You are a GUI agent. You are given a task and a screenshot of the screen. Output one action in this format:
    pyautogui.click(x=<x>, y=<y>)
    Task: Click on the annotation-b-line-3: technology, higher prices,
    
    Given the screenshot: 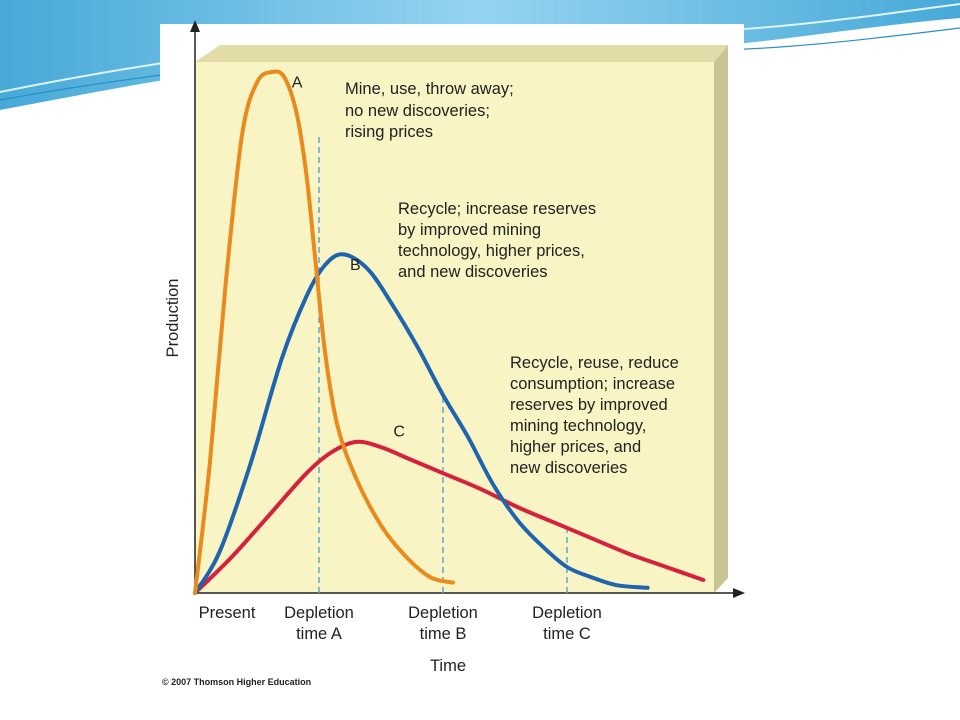 What is the action you would take?
    pyautogui.click(x=491, y=251)
    